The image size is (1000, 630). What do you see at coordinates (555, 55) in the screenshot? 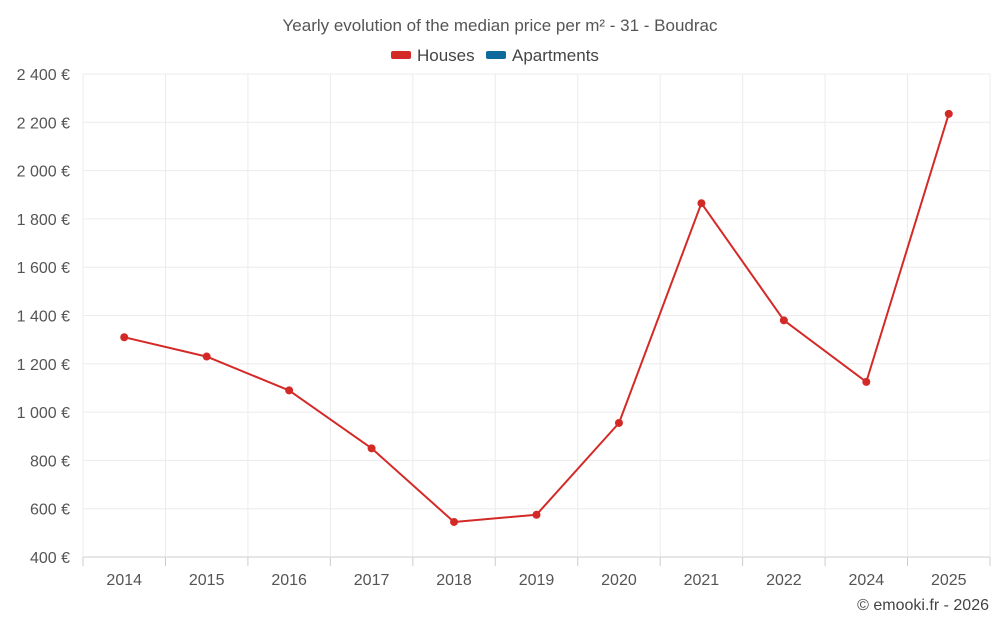
I see `legend-label-apartments: Apartments` at bounding box center [555, 55].